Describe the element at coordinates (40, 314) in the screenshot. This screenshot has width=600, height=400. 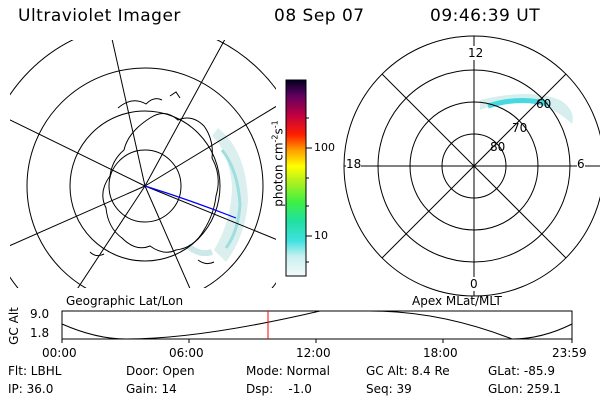
I see `altitude-ytick-max: 9.0` at that location.